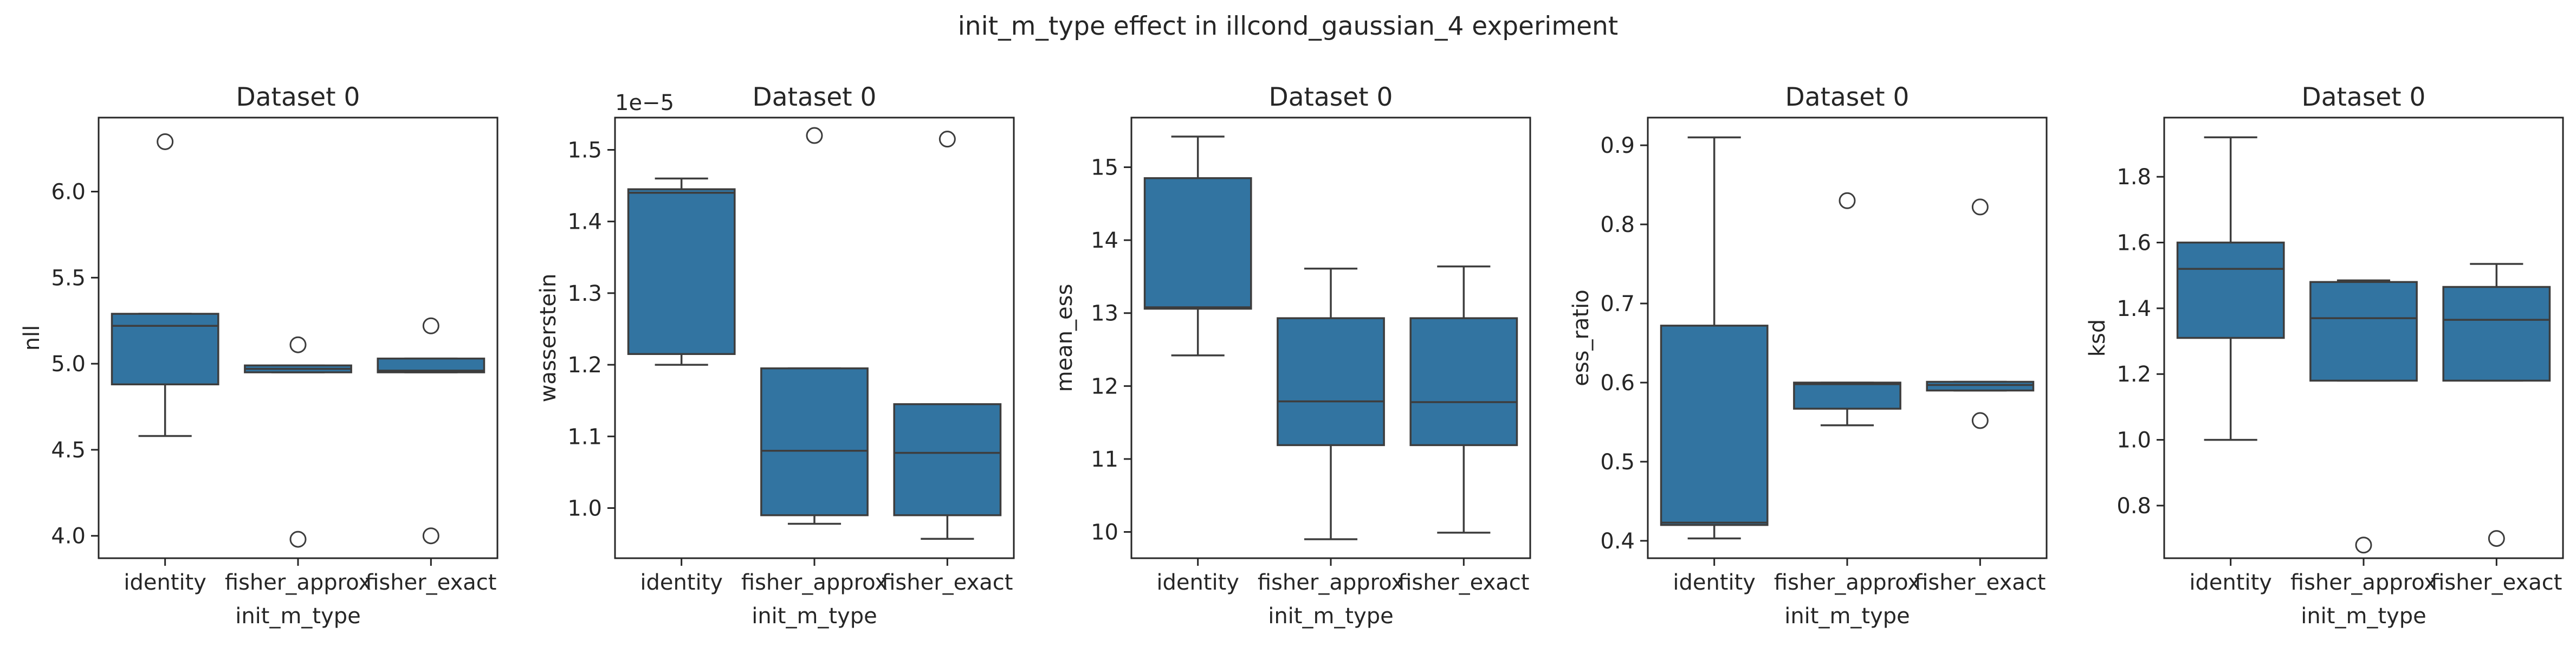  Describe the element at coordinates (68, 364) in the screenshot. I see `y-tick-label: 5.0` at that location.